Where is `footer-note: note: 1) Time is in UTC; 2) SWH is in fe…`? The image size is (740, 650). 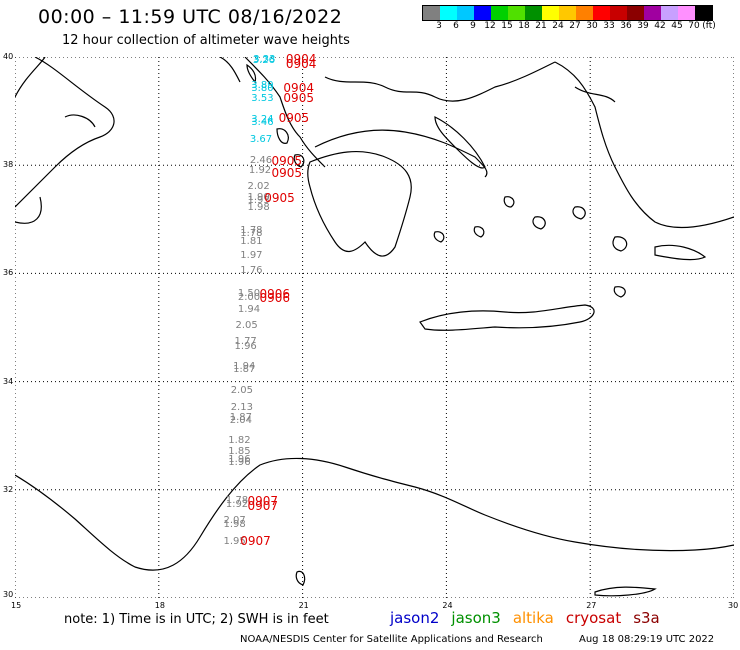 footer-note: note: 1) Time is in UTC; 2) SWH is in fe… is located at coordinates (196, 619).